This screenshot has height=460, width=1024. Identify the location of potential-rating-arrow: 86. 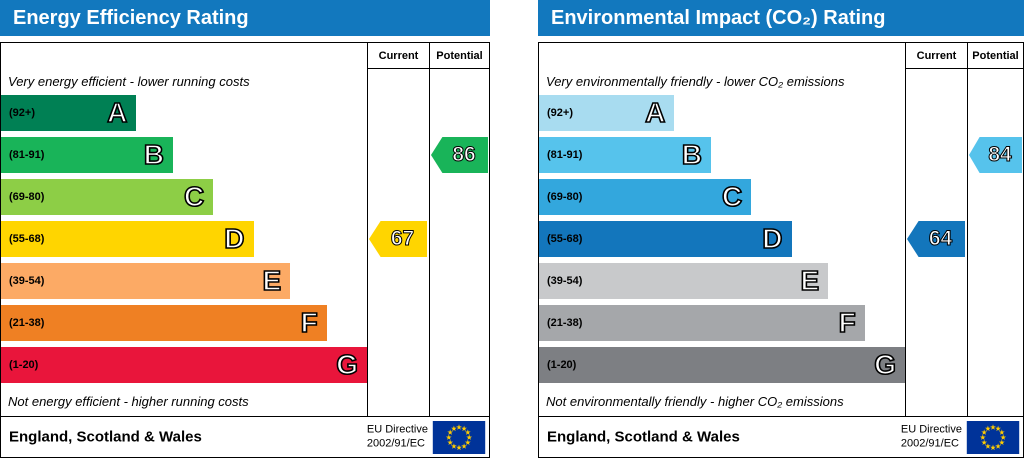
(459, 155).